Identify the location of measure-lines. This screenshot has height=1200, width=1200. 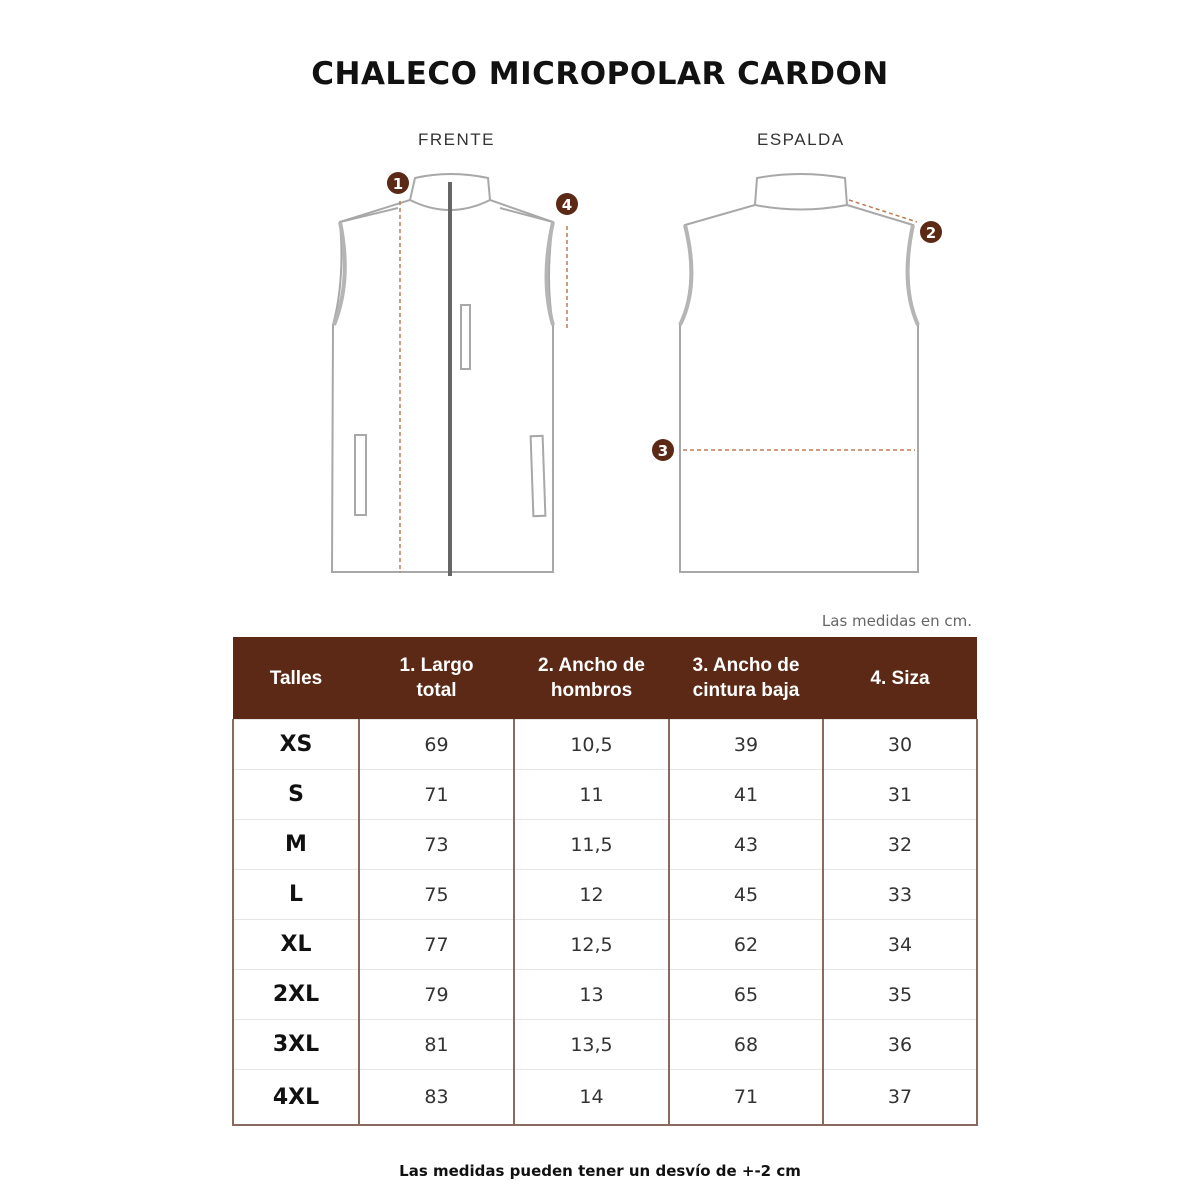
(658, 386).